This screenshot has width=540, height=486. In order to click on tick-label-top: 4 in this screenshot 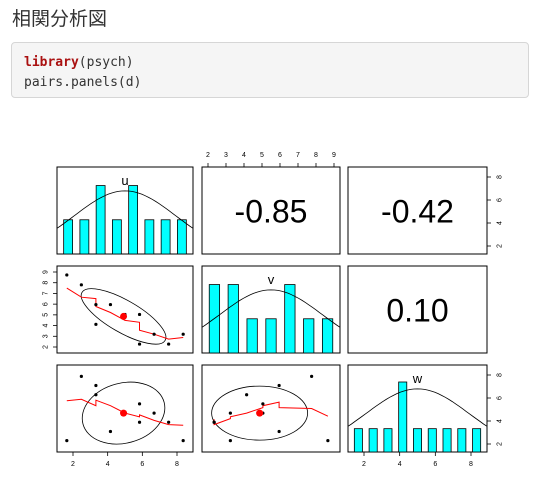, I will do `click(244, 155)`.